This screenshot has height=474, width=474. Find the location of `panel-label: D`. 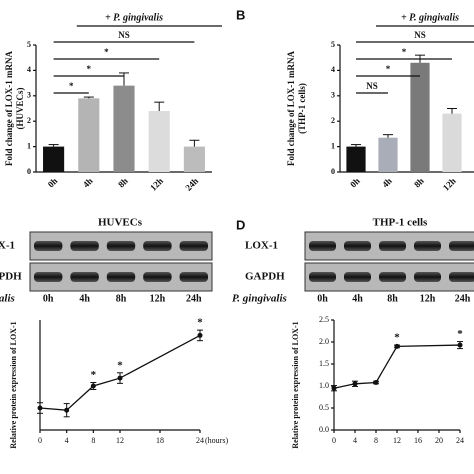

panel-label: D is located at coordinates (240, 224).